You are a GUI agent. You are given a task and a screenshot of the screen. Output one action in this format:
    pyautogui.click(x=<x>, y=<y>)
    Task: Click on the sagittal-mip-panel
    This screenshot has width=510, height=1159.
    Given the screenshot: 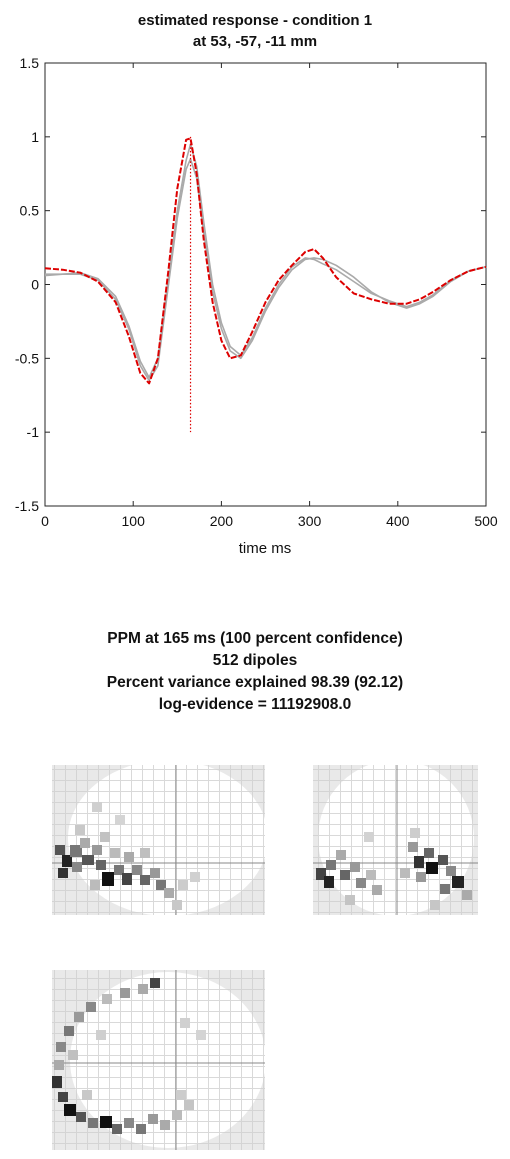 What is the action you would take?
    pyautogui.click(x=160, y=838)
    